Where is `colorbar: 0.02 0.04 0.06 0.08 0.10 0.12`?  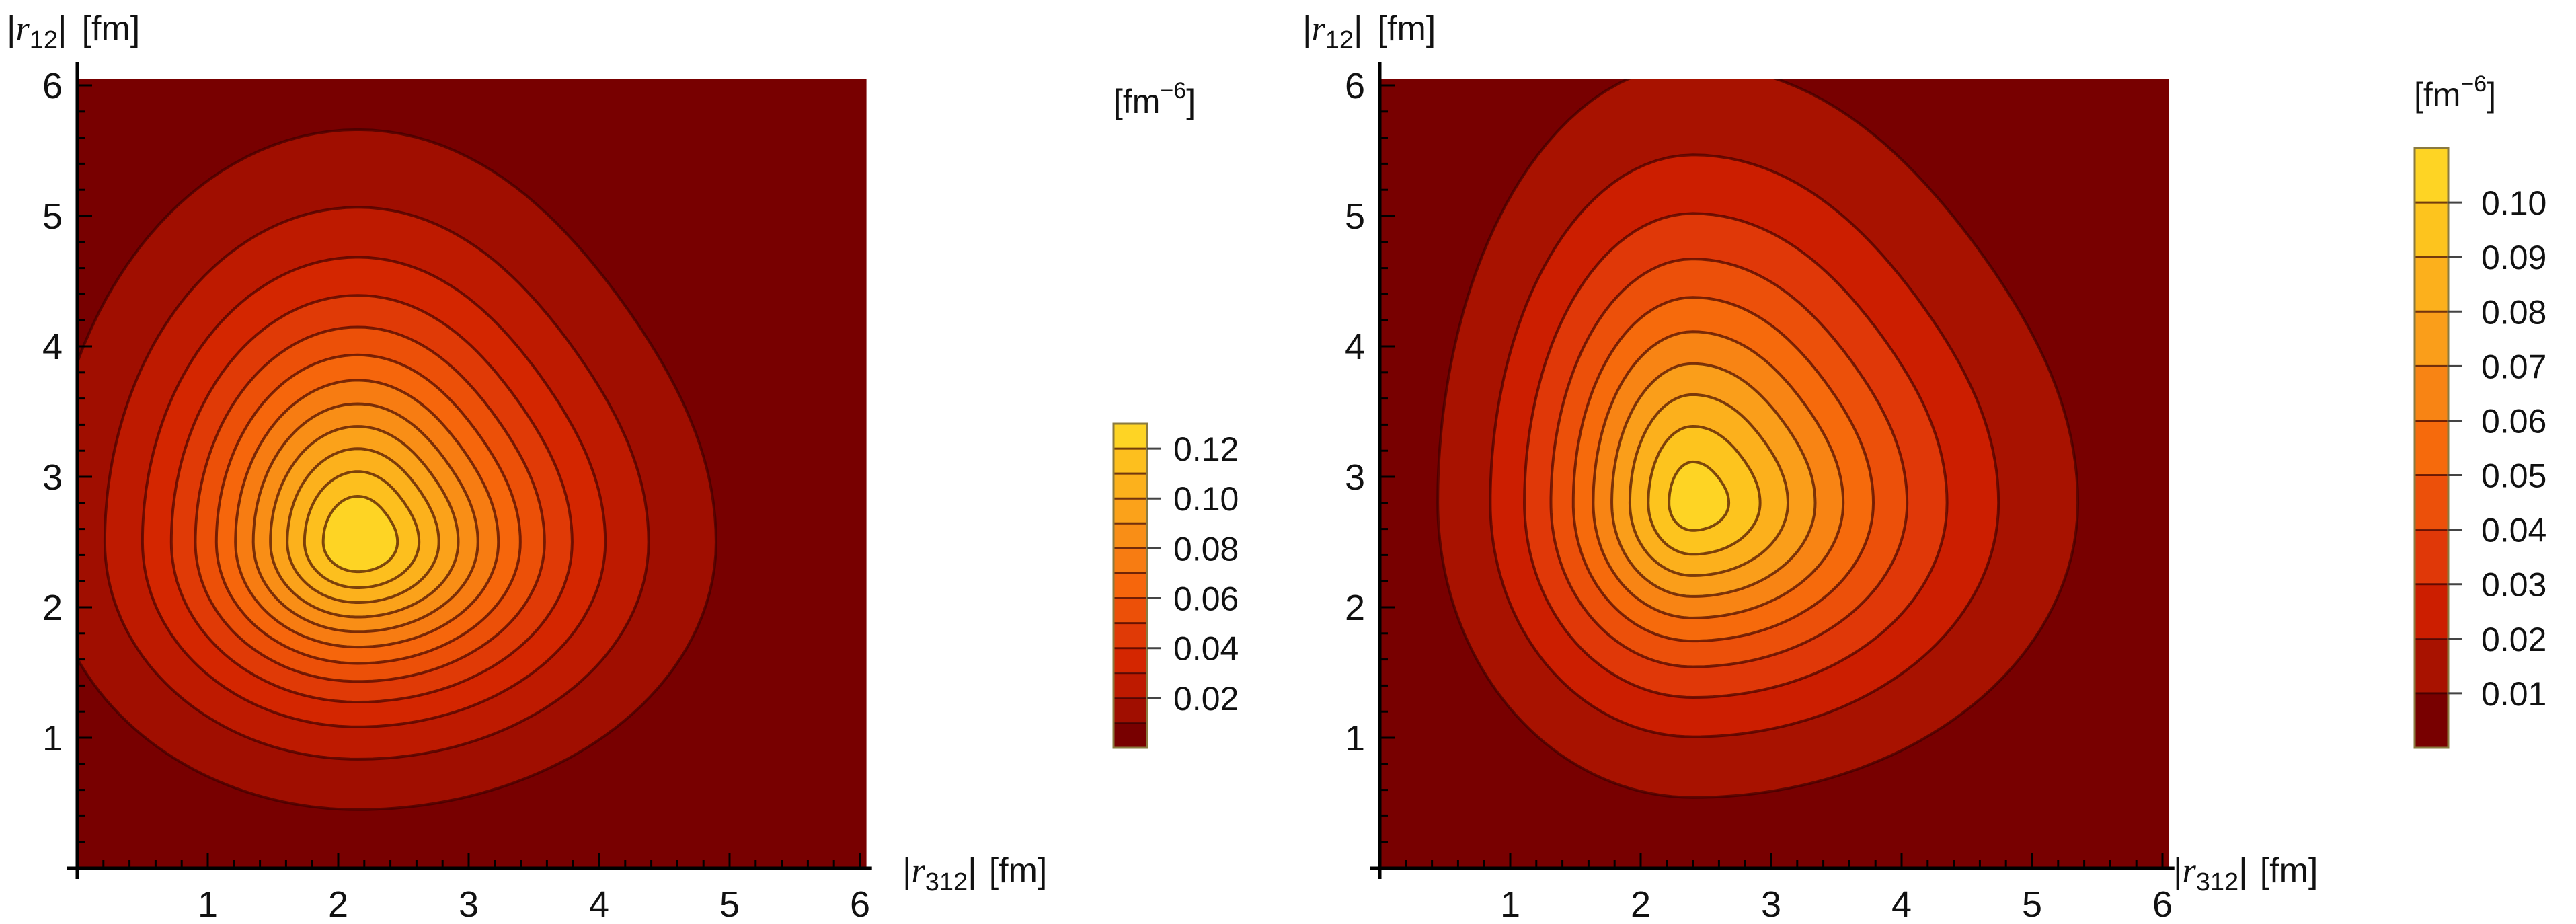 colorbar: 0.02 0.04 0.06 0.08 0.10 0.12 is located at coordinates (1175, 585).